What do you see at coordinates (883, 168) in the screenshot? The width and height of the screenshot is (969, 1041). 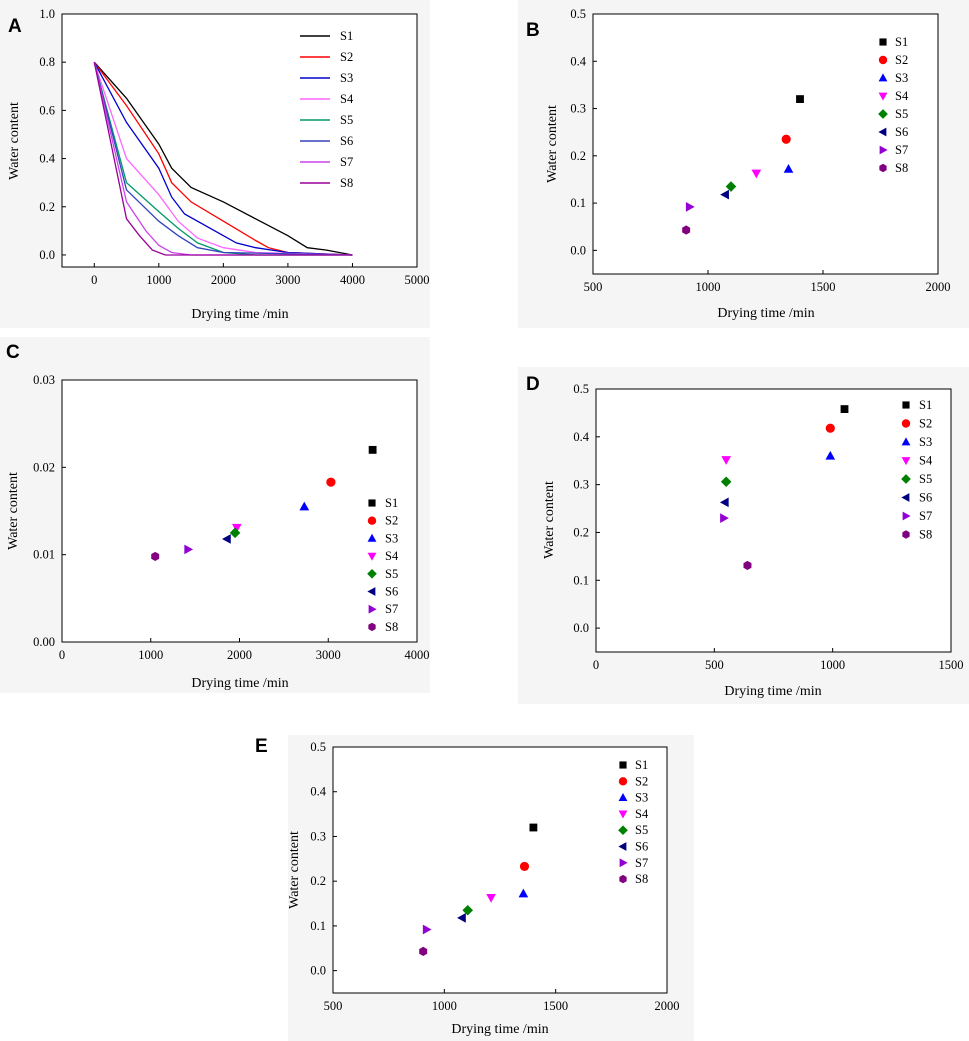 I see `legend-marker-s8` at bounding box center [883, 168].